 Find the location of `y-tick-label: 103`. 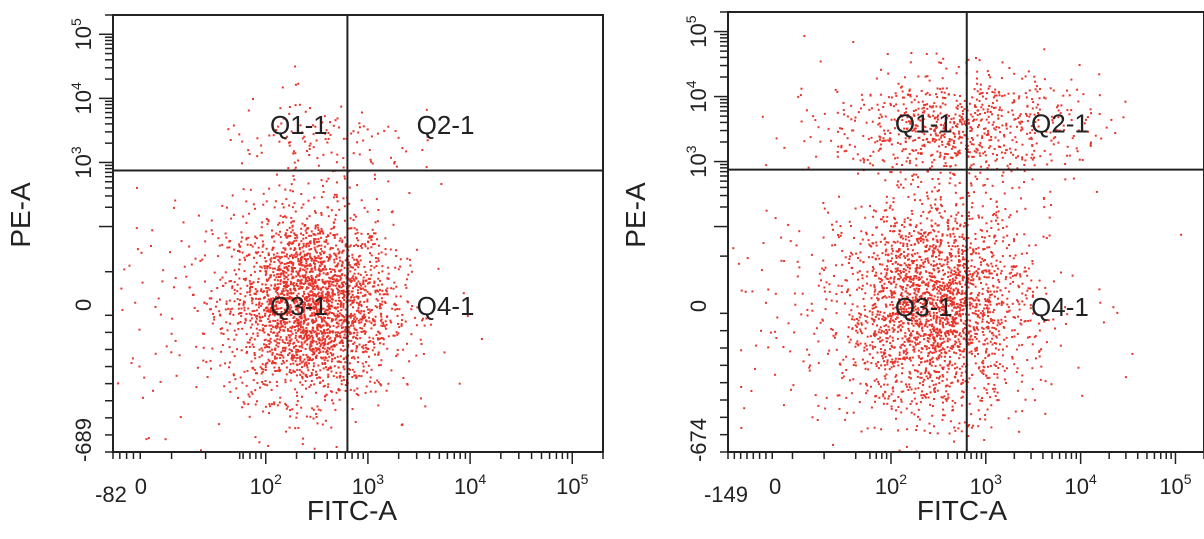

y-tick-label: 103 is located at coordinates (82, 162).